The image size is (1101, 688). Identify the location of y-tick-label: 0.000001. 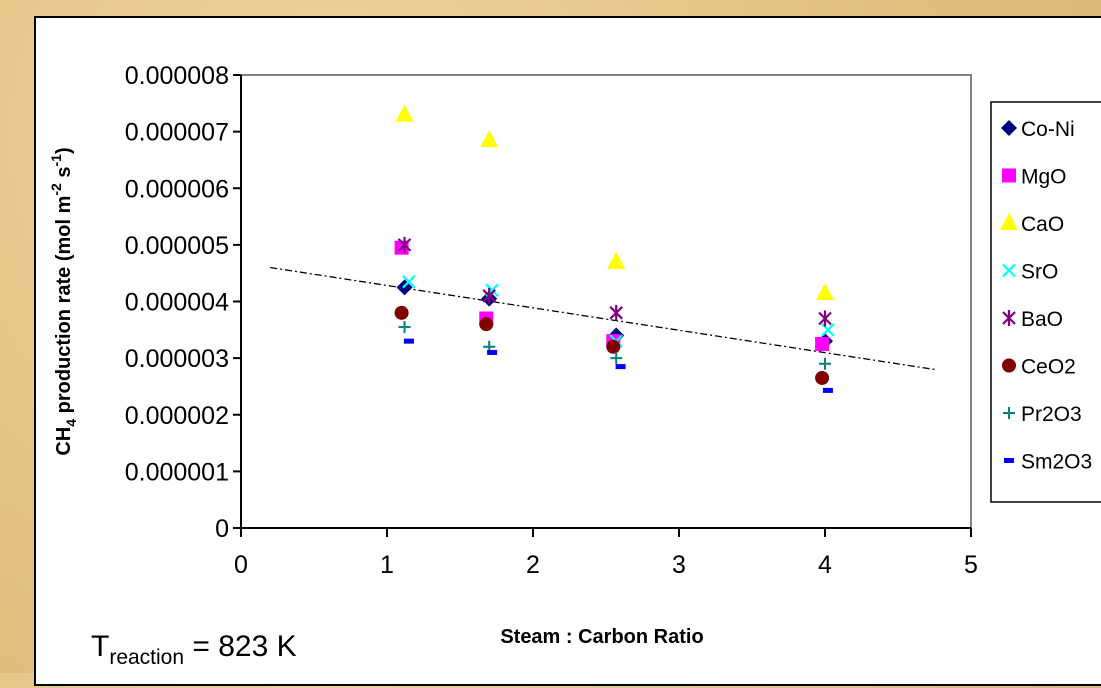
(177, 472).